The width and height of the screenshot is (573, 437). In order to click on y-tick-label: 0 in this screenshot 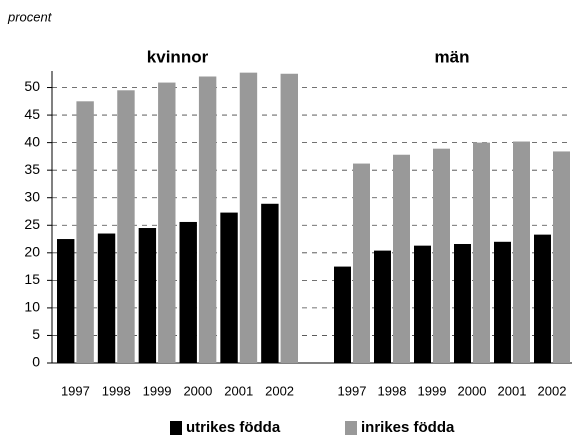, I will do `click(36, 362)`.